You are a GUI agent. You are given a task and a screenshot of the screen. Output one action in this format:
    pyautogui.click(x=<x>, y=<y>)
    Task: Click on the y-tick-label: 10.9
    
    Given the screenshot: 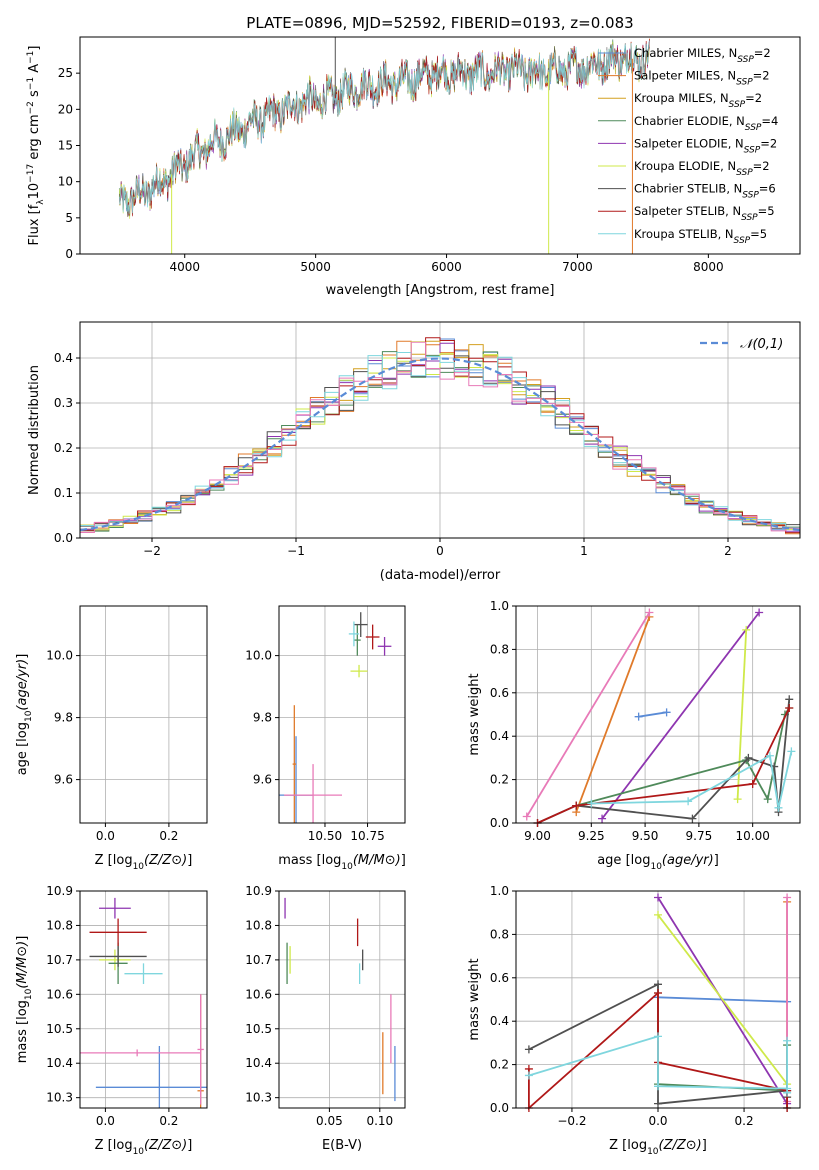 What is the action you would take?
    pyautogui.click(x=258, y=891)
    